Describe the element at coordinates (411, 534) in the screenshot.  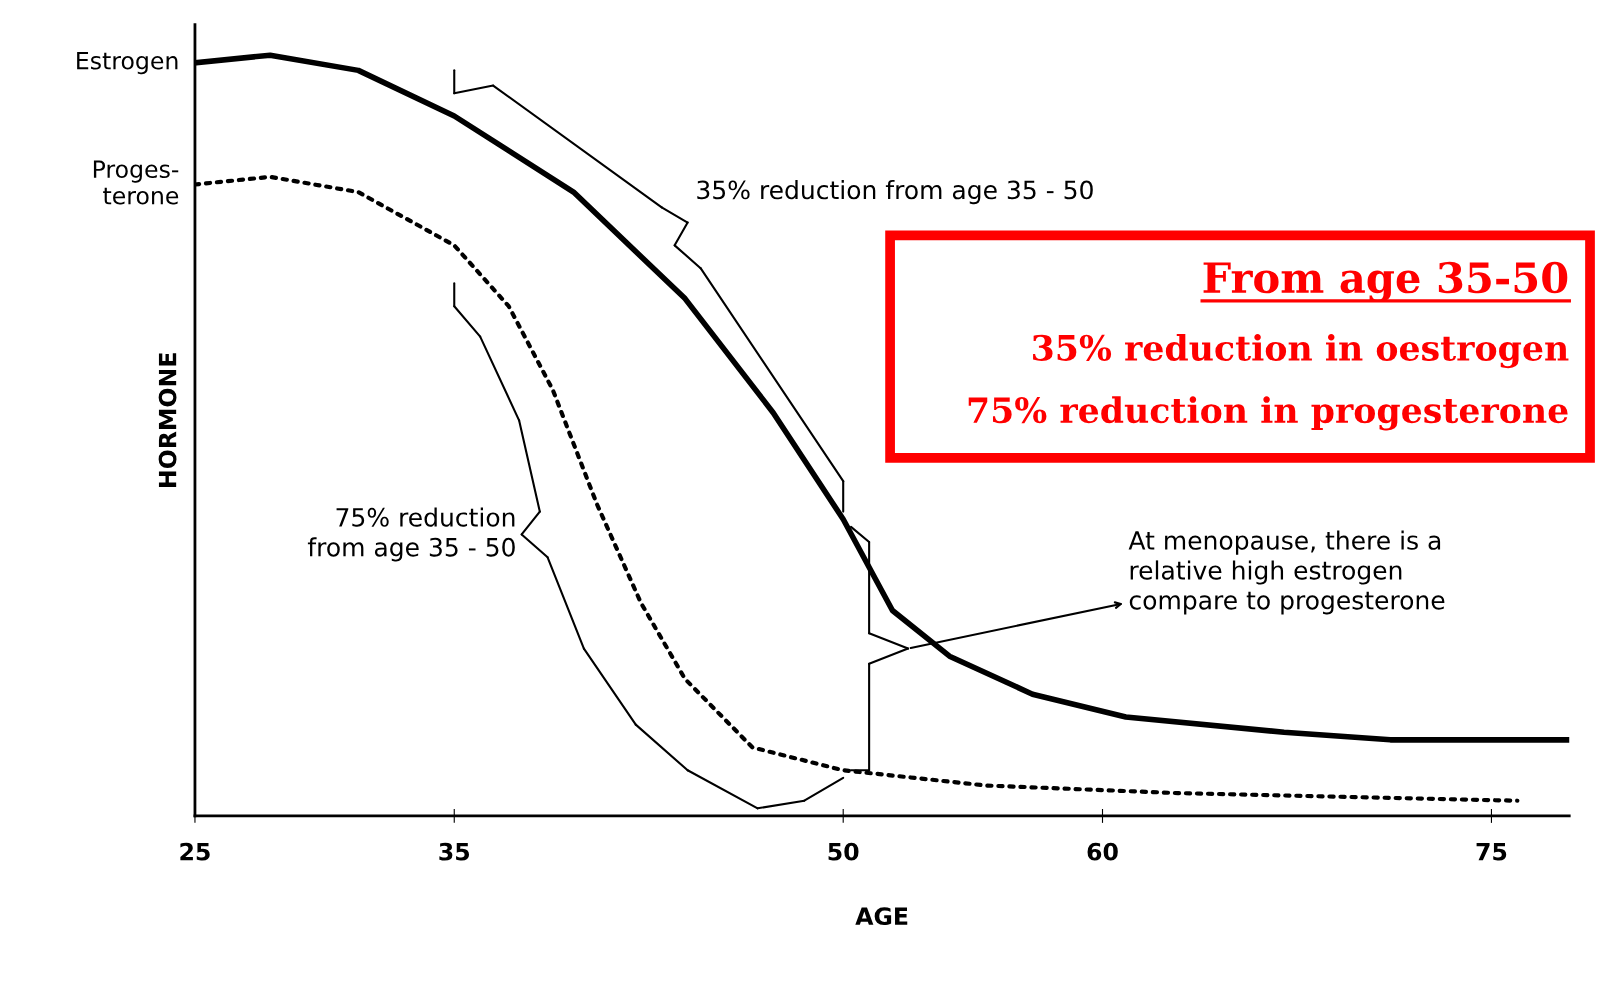
I see `annotation: 75% reduction from age 35 - 50` at that location.